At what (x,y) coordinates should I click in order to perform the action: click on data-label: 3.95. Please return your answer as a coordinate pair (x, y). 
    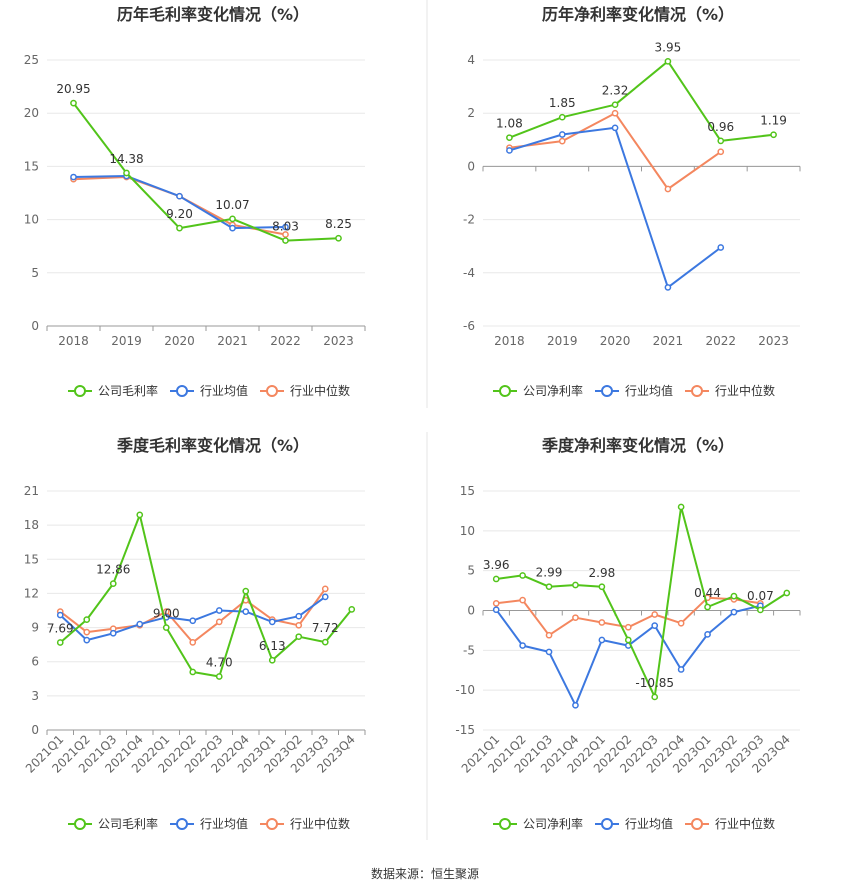
    Looking at the image, I should click on (668, 47).